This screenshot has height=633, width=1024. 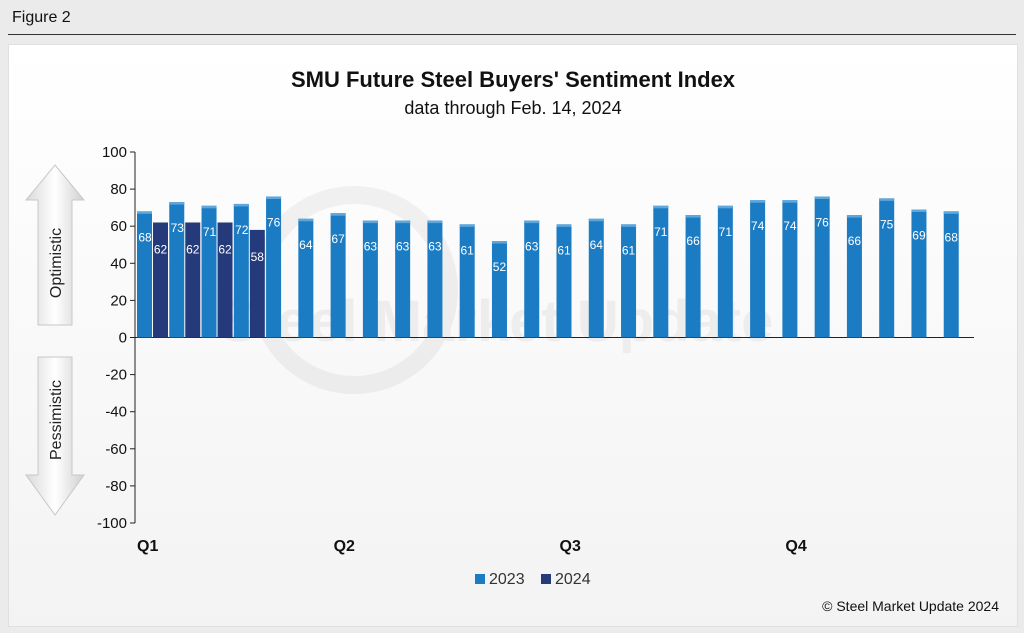 What do you see at coordinates (56, 263) in the screenshot?
I see `optimistic-label: Optimistic` at bounding box center [56, 263].